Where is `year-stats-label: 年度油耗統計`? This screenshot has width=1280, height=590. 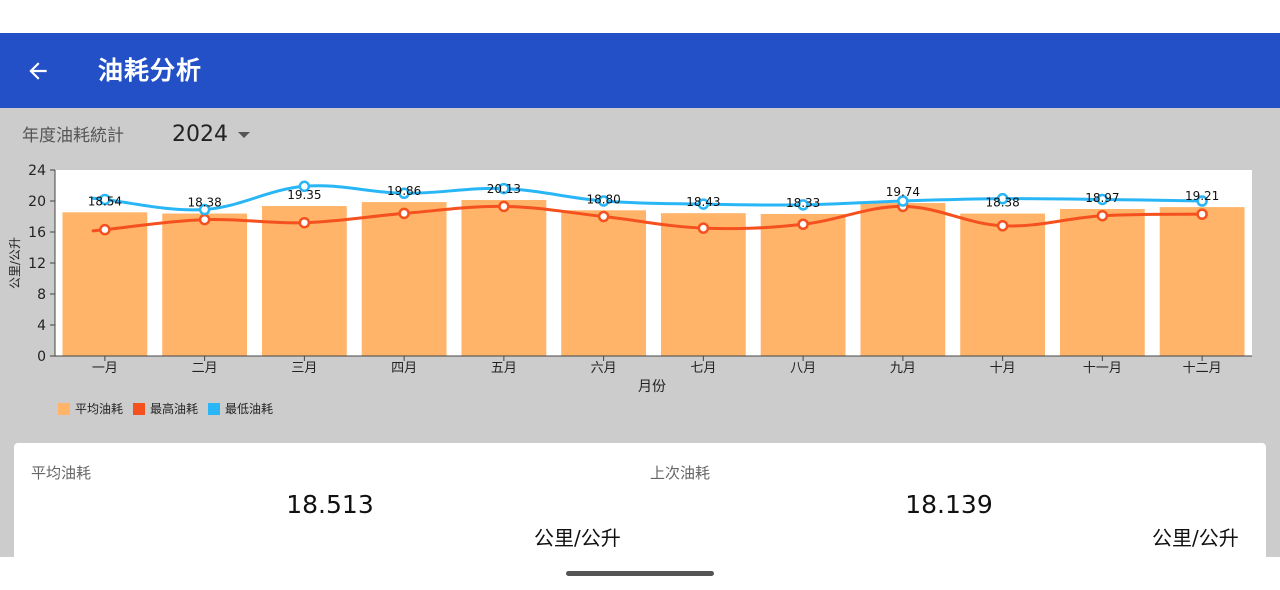 year-stats-label: 年度油耗統計 is located at coordinates (73, 136).